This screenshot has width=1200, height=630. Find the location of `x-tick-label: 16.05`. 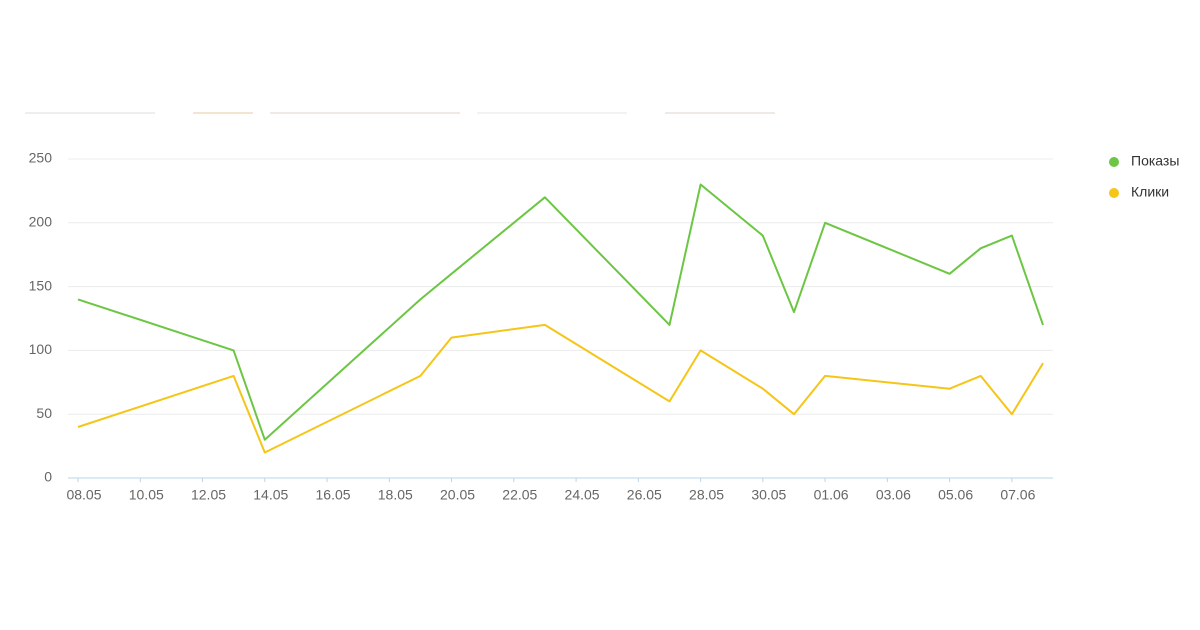

x-tick-label: 16.05 is located at coordinates (333, 495).